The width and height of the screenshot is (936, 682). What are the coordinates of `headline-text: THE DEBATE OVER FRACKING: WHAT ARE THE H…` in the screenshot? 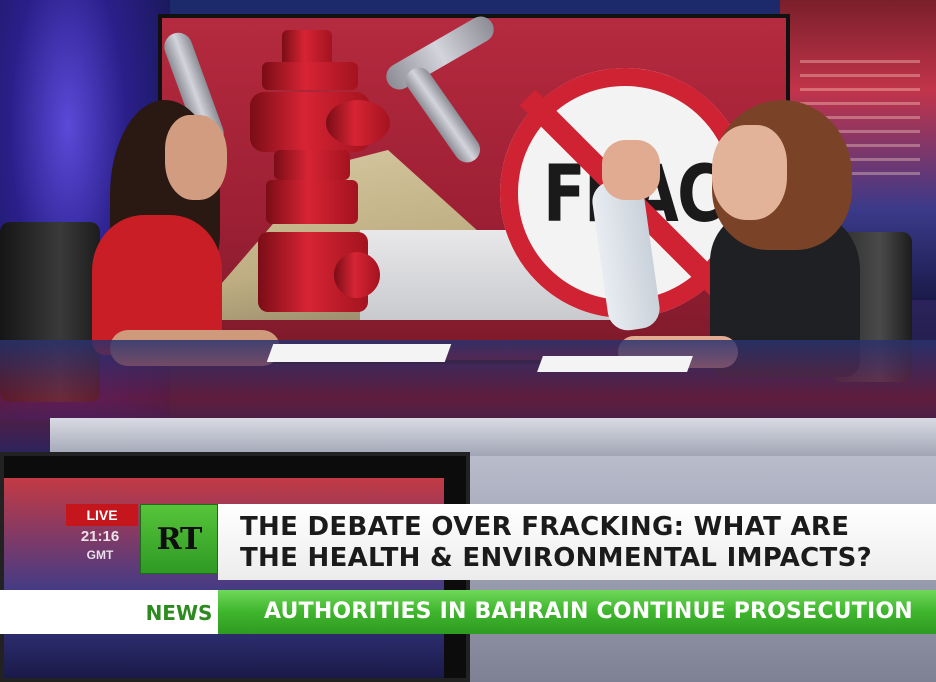 It's located at (585, 543).